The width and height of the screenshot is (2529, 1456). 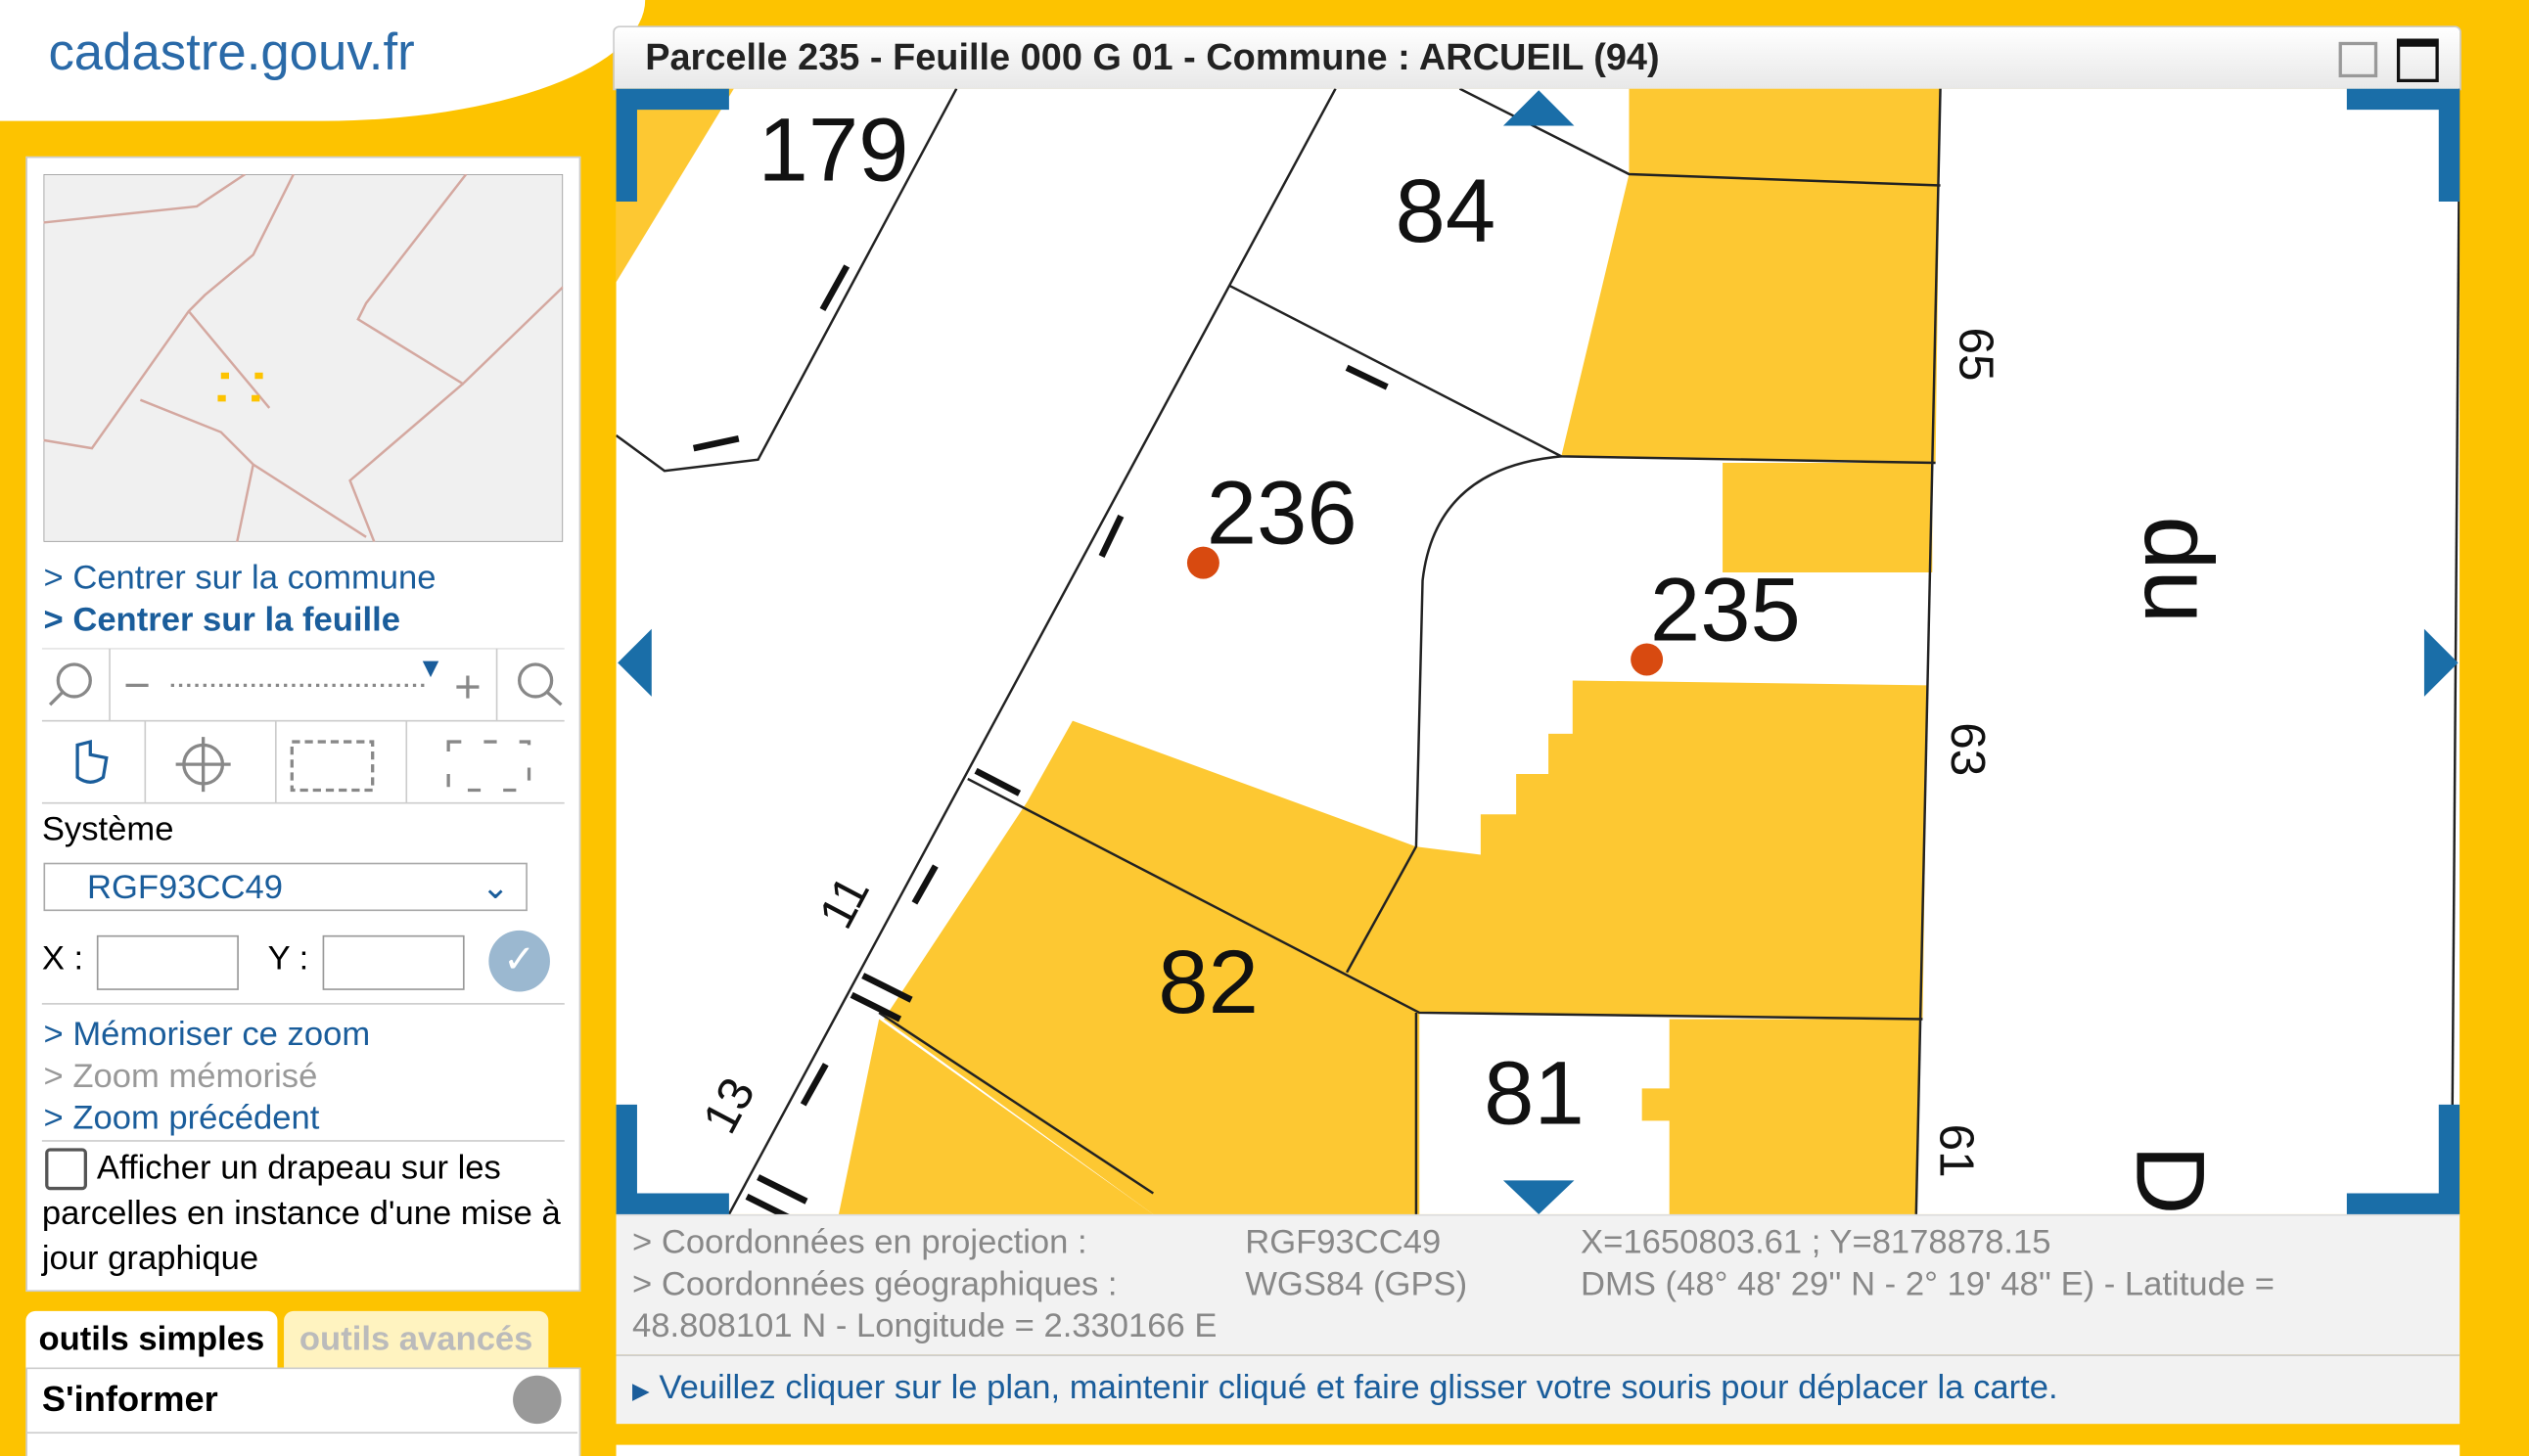 What do you see at coordinates (207, 1035) in the screenshot?
I see `link: > Mémoriser ce zoom` at bounding box center [207, 1035].